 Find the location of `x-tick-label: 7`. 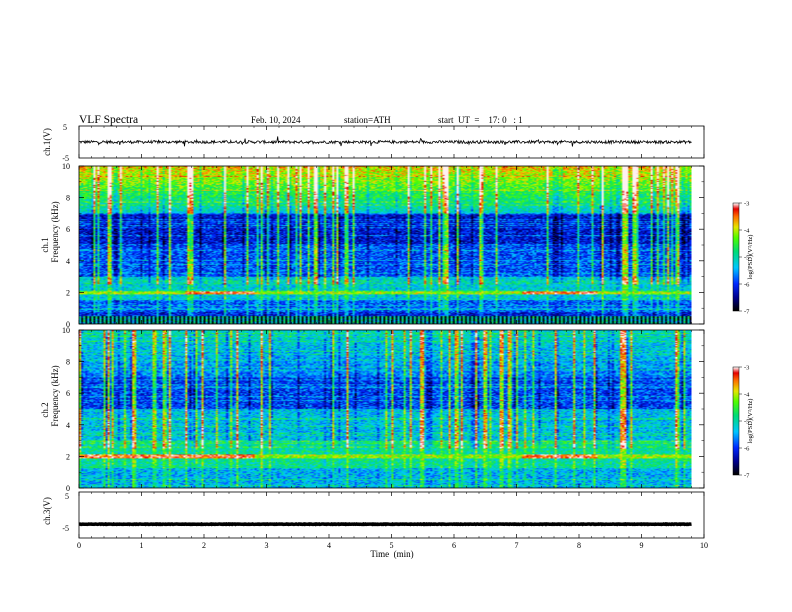

x-tick-label: 7 is located at coordinates (517, 545).